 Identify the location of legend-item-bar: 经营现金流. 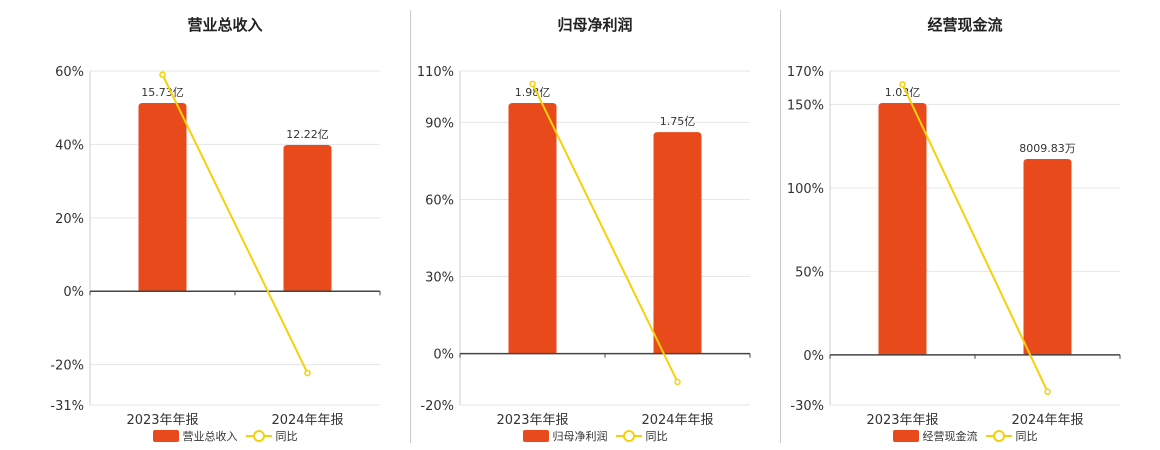
(935, 436).